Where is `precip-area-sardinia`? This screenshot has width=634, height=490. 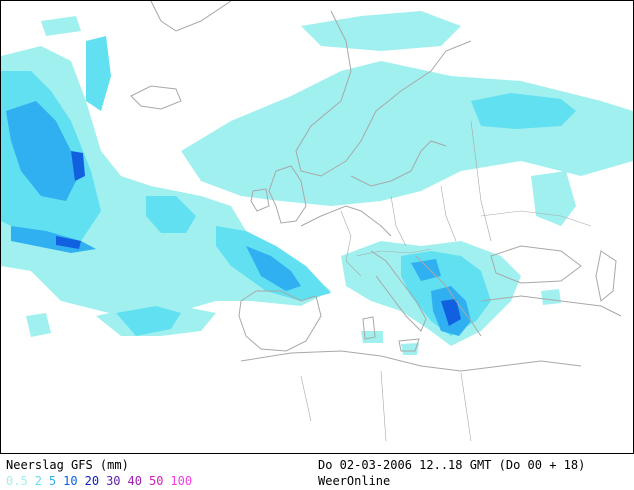
precip-area-sardinia is located at coordinates (372, 337).